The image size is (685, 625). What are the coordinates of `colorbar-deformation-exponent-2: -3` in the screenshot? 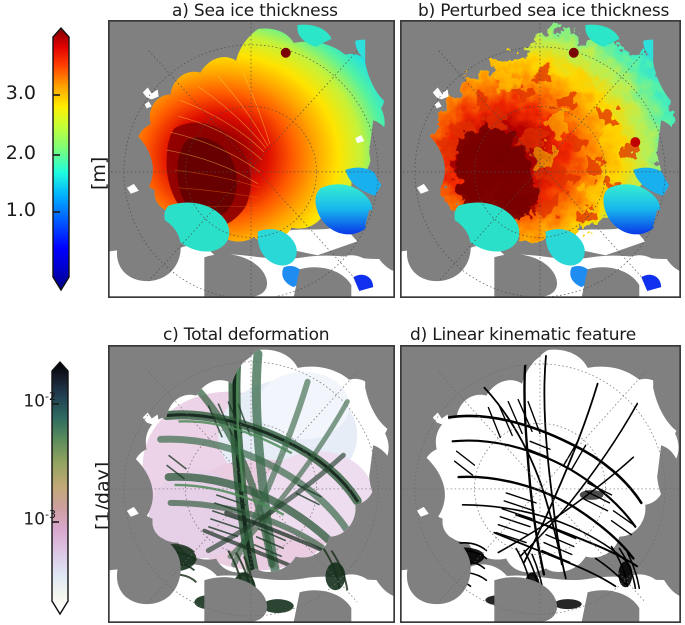 It's located at (50, 514).